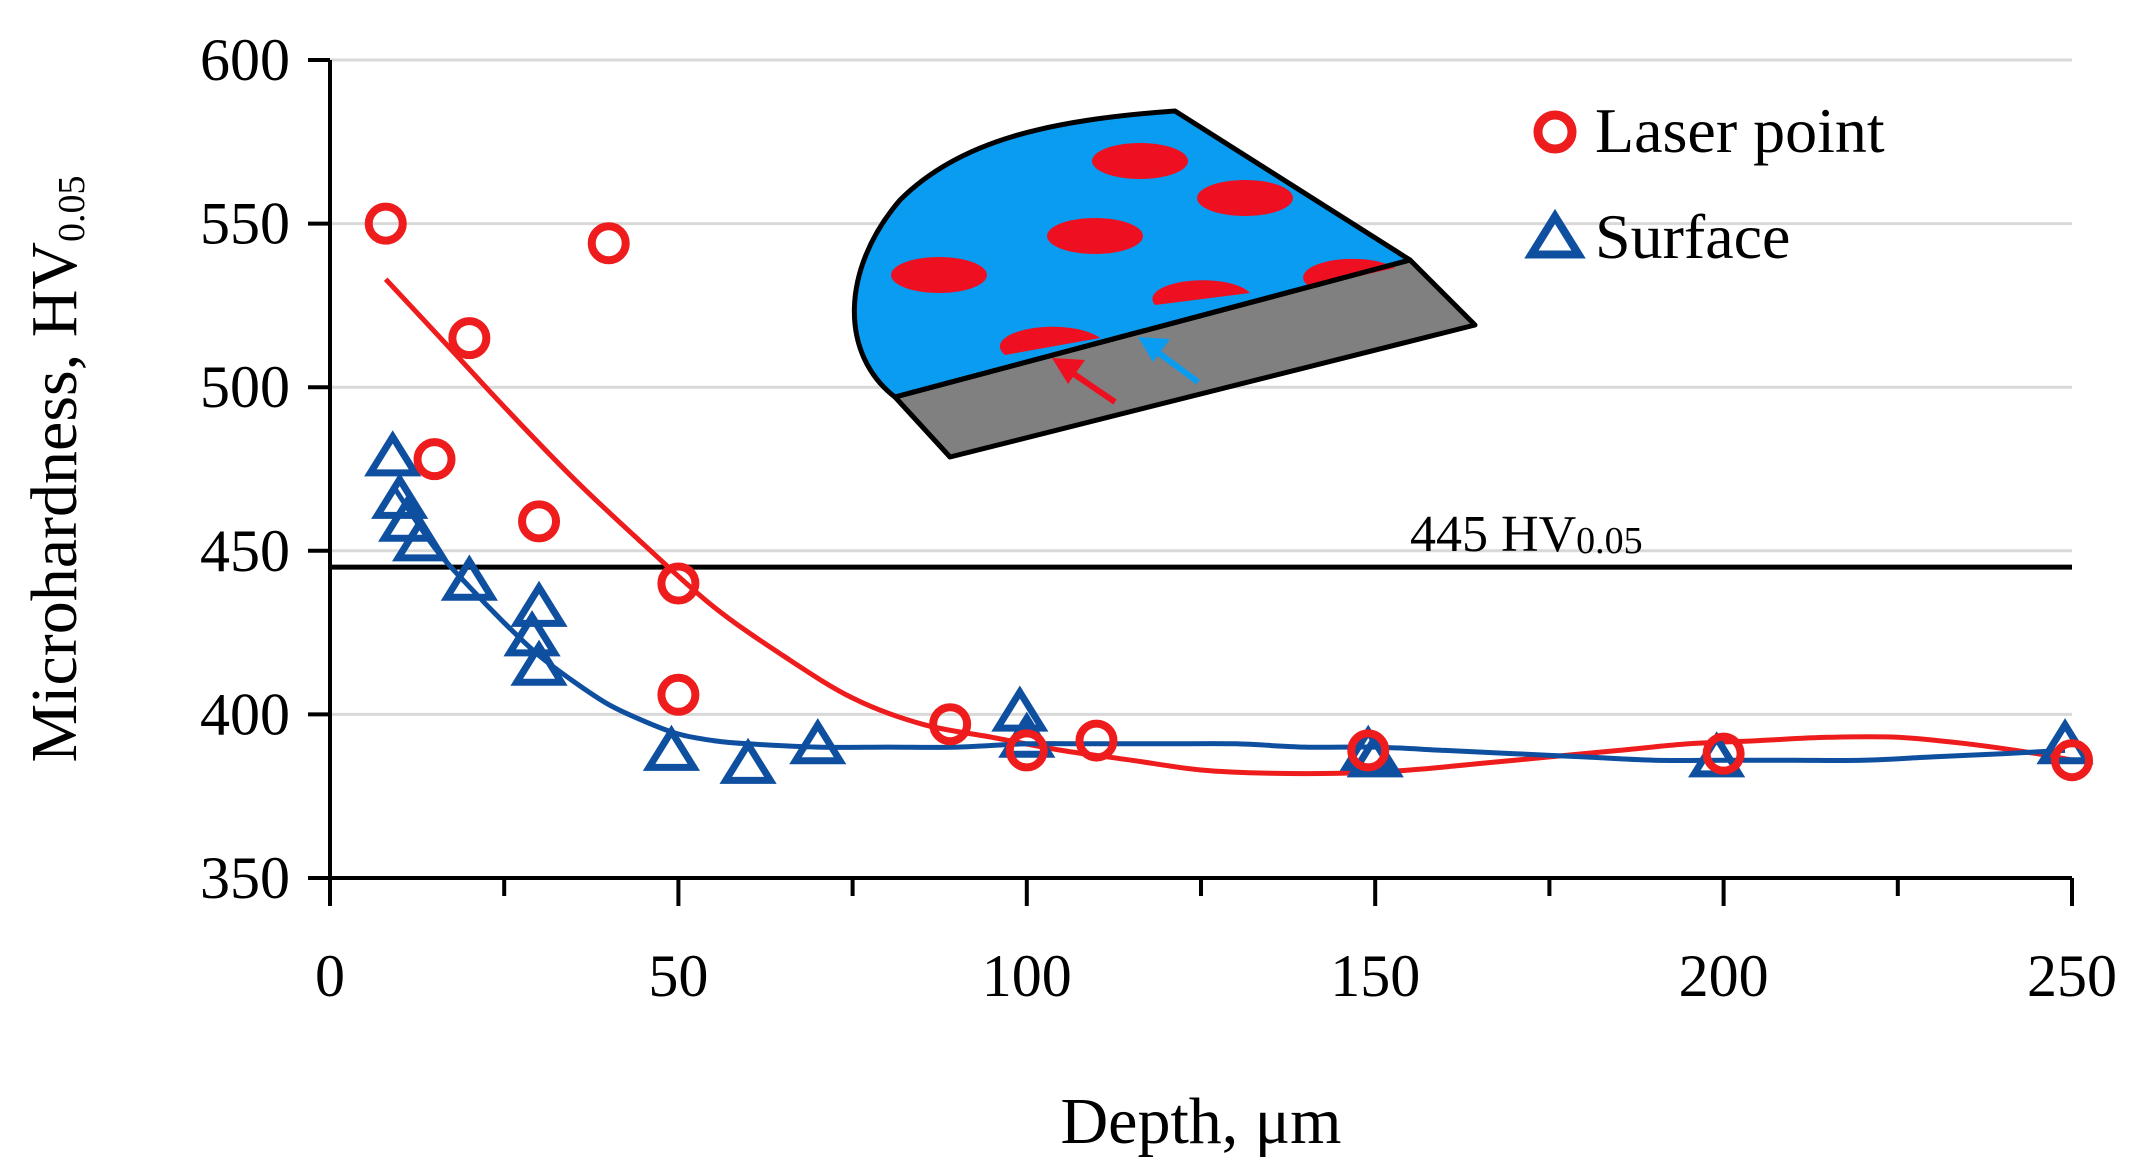  Describe the element at coordinates (1200, 1121) in the screenshot. I see `x-axis-title: Depth, μm` at that location.